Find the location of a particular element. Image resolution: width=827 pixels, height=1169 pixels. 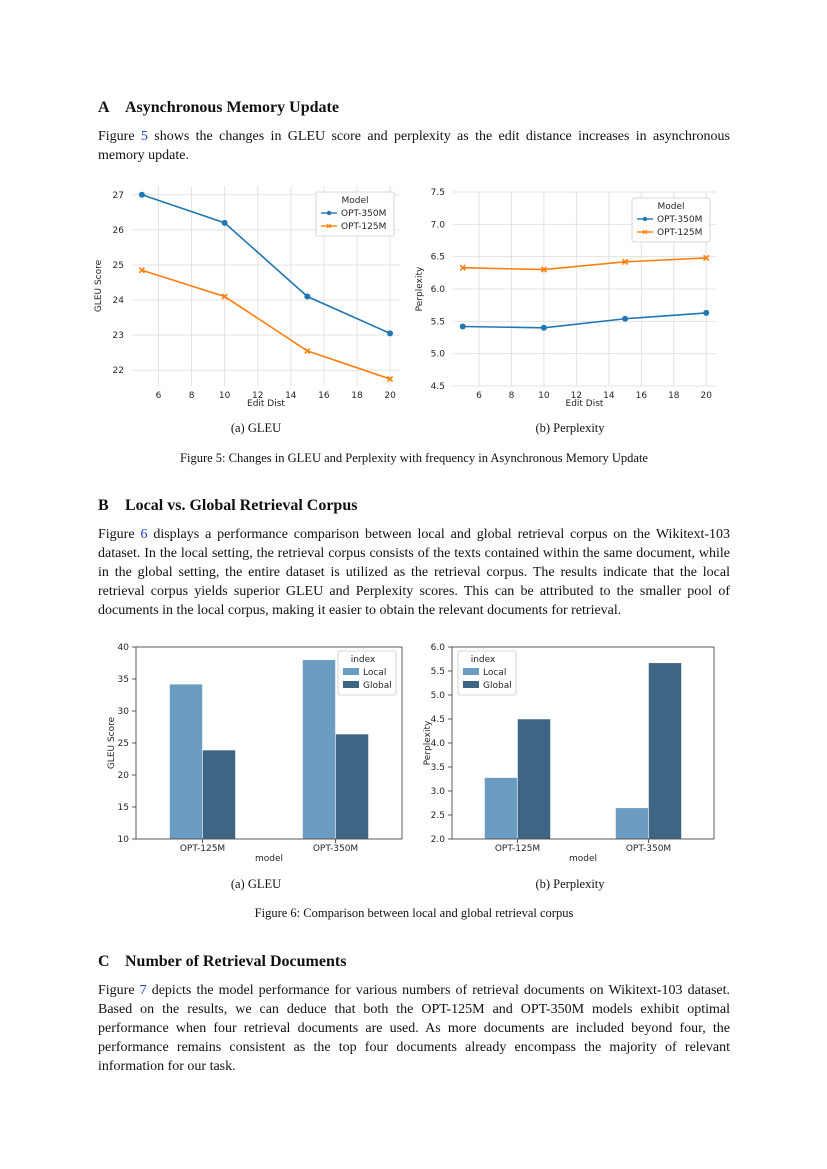

x-tick-label: 6 is located at coordinates (479, 396).